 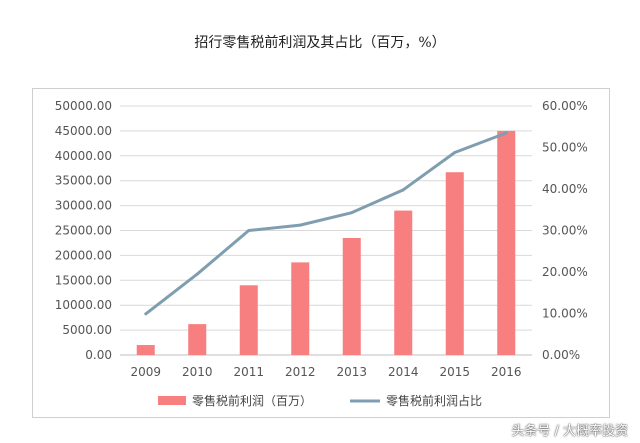 I want to click on left-axis-tick-label: 15000.00, so click(x=83, y=280).